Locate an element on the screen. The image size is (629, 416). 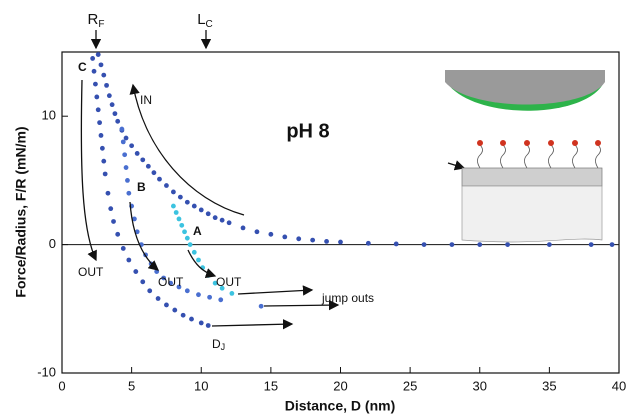
y-tick-label: -10 is located at coordinates (46, 371).